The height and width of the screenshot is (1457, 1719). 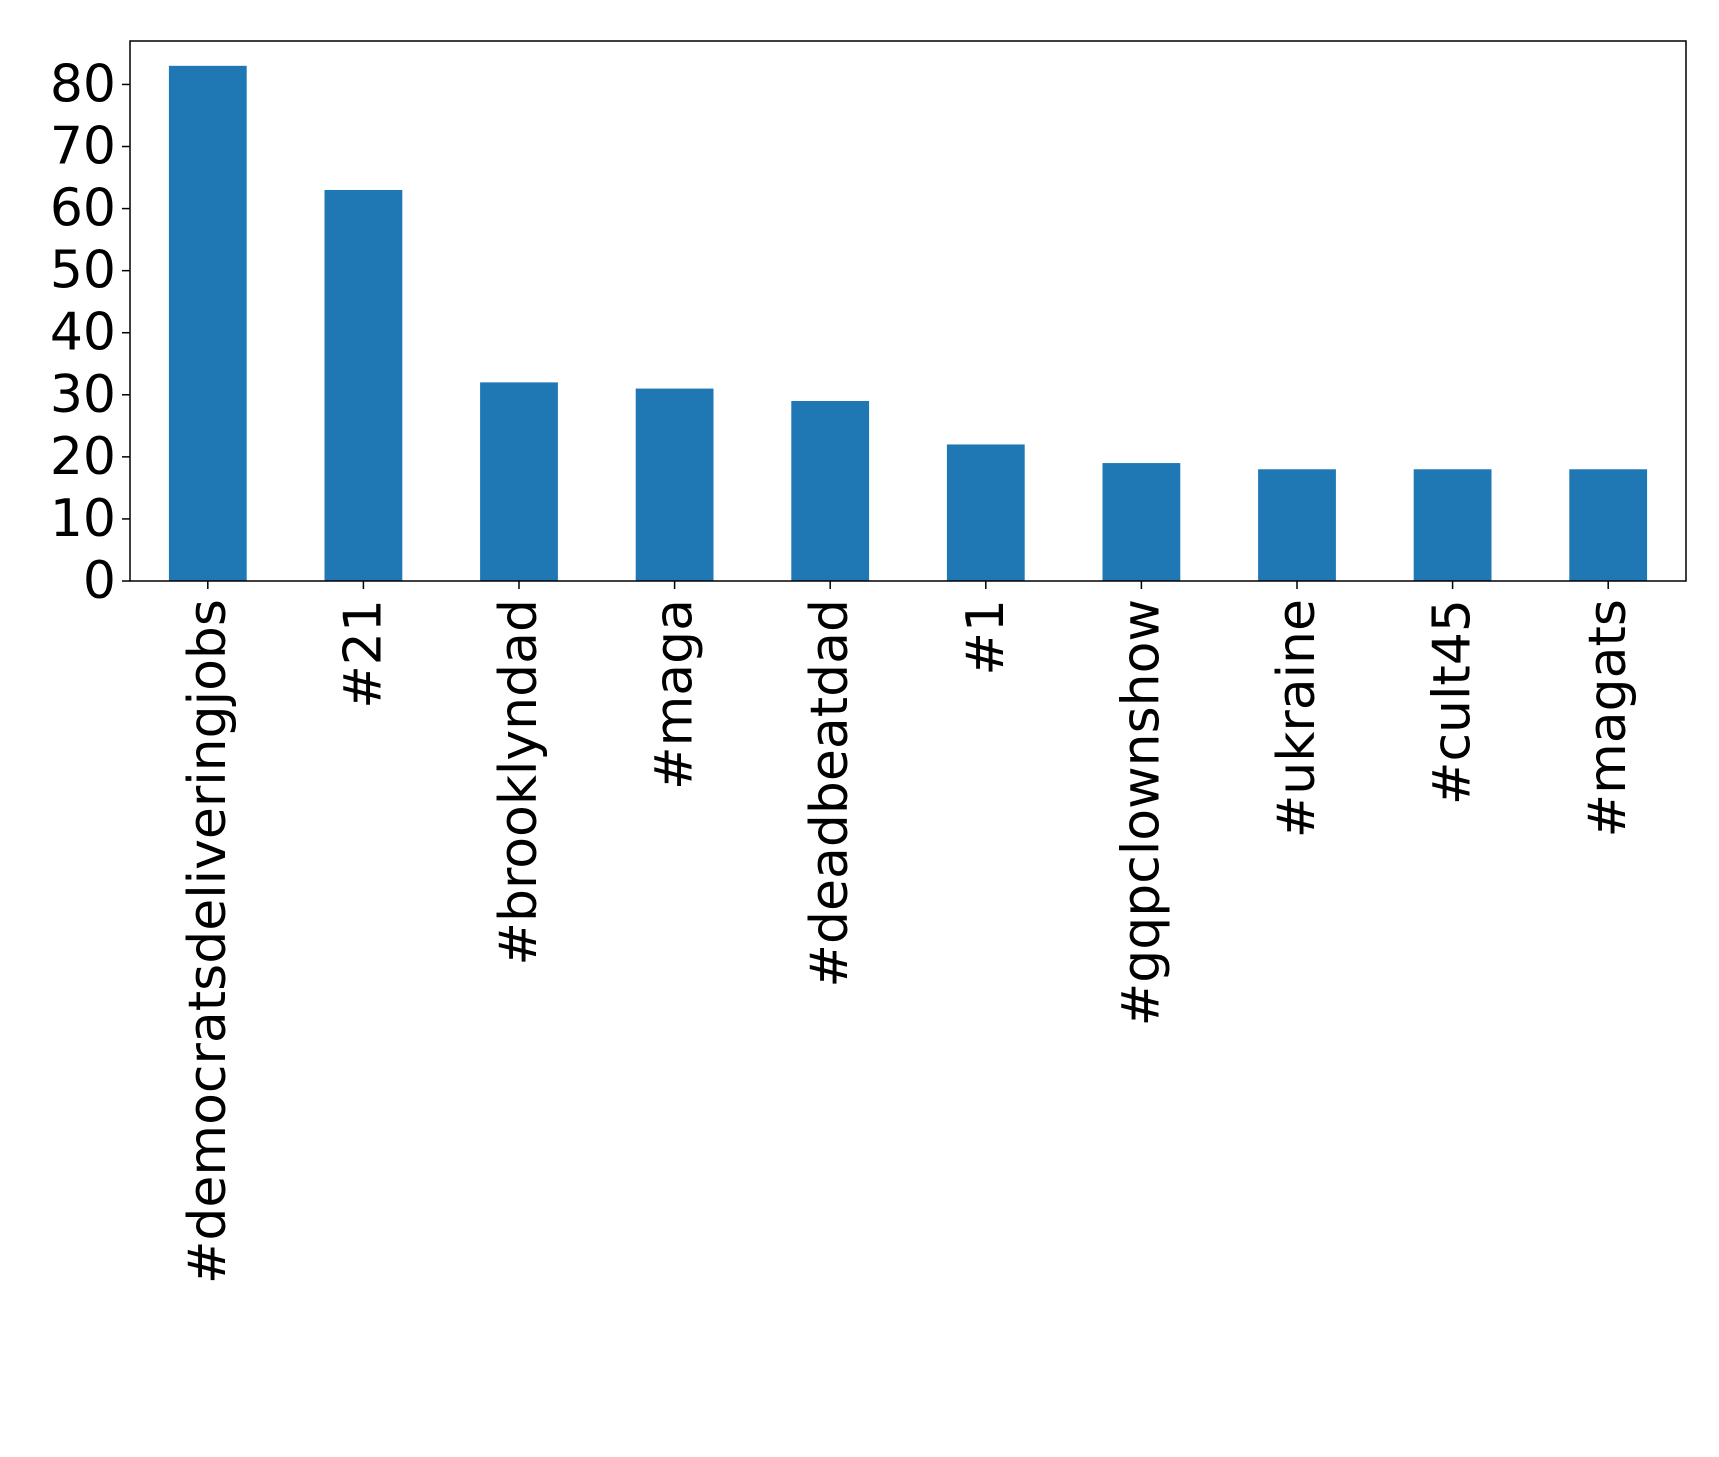 What do you see at coordinates (986, 637) in the screenshot?
I see `x-tick-label: #1` at bounding box center [986, 637].